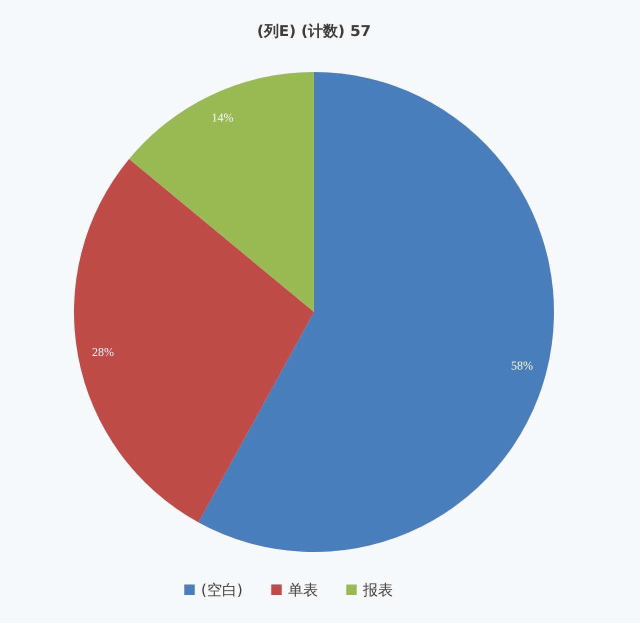 This screenshot has width=640, height=623. Describe the element at coordinates (221, 192) in the screenshot. I see `pie-slice` at that location.